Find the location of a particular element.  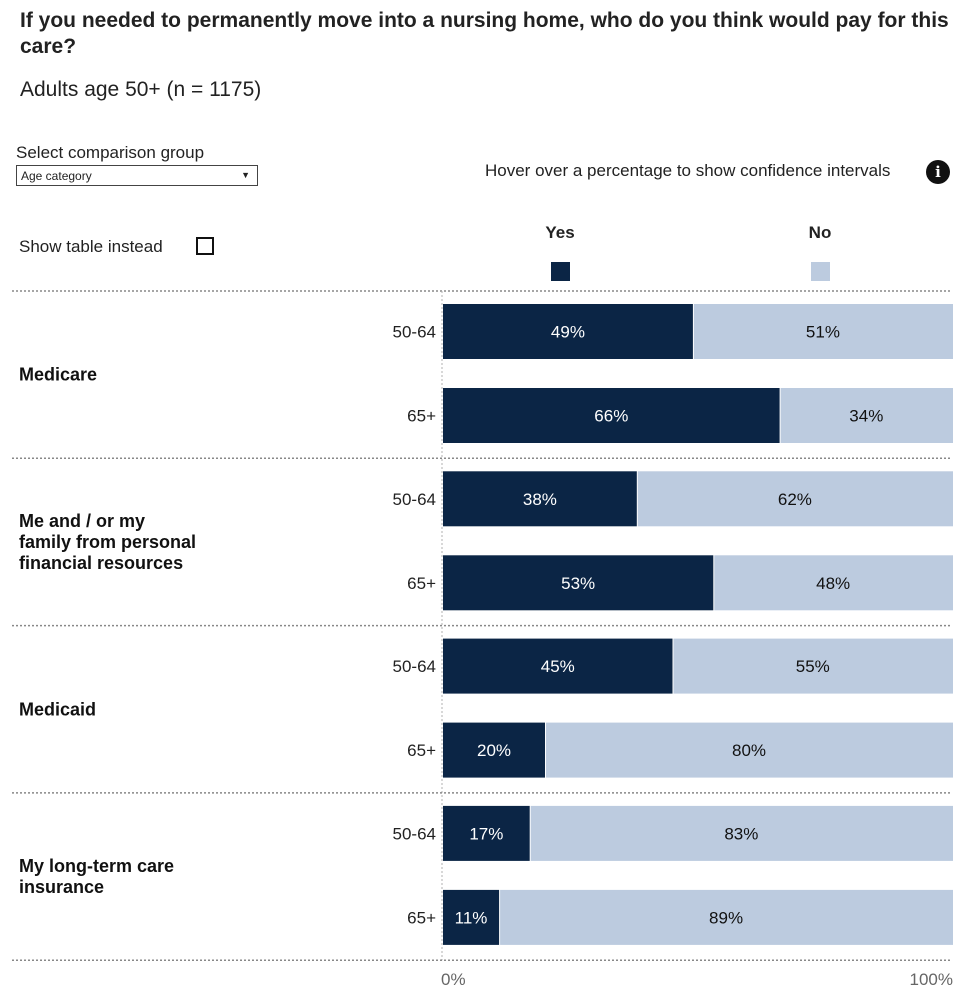

show-table-checkbox is located at coordinates (205, 246).